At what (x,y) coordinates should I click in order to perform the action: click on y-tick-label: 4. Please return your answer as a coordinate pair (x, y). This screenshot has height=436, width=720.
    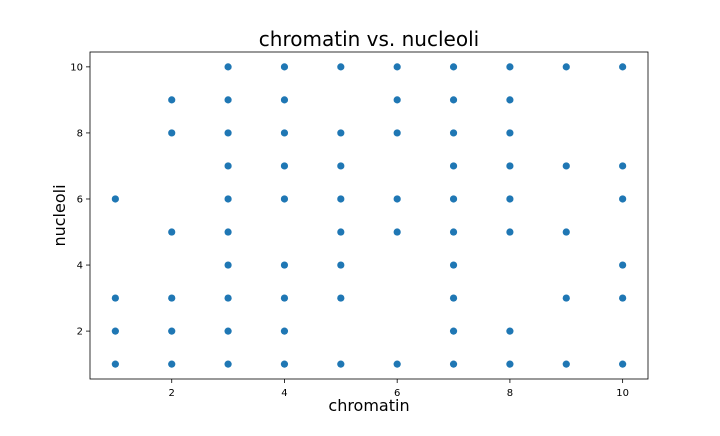
    Looking at the image, I should click on (80, 266).